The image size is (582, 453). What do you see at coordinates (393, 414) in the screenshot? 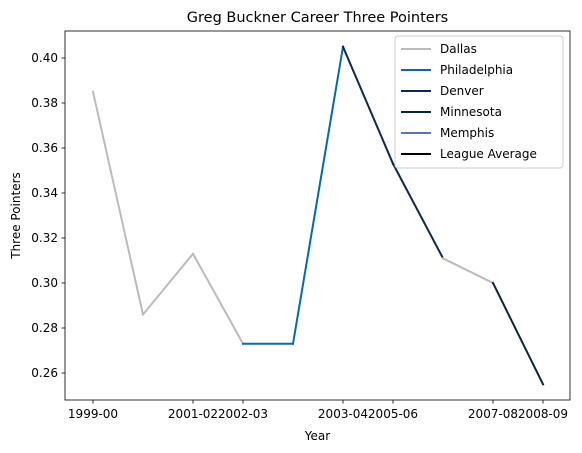
I see `x-tick-label: 2005-06` at bounding box center [393, 414].